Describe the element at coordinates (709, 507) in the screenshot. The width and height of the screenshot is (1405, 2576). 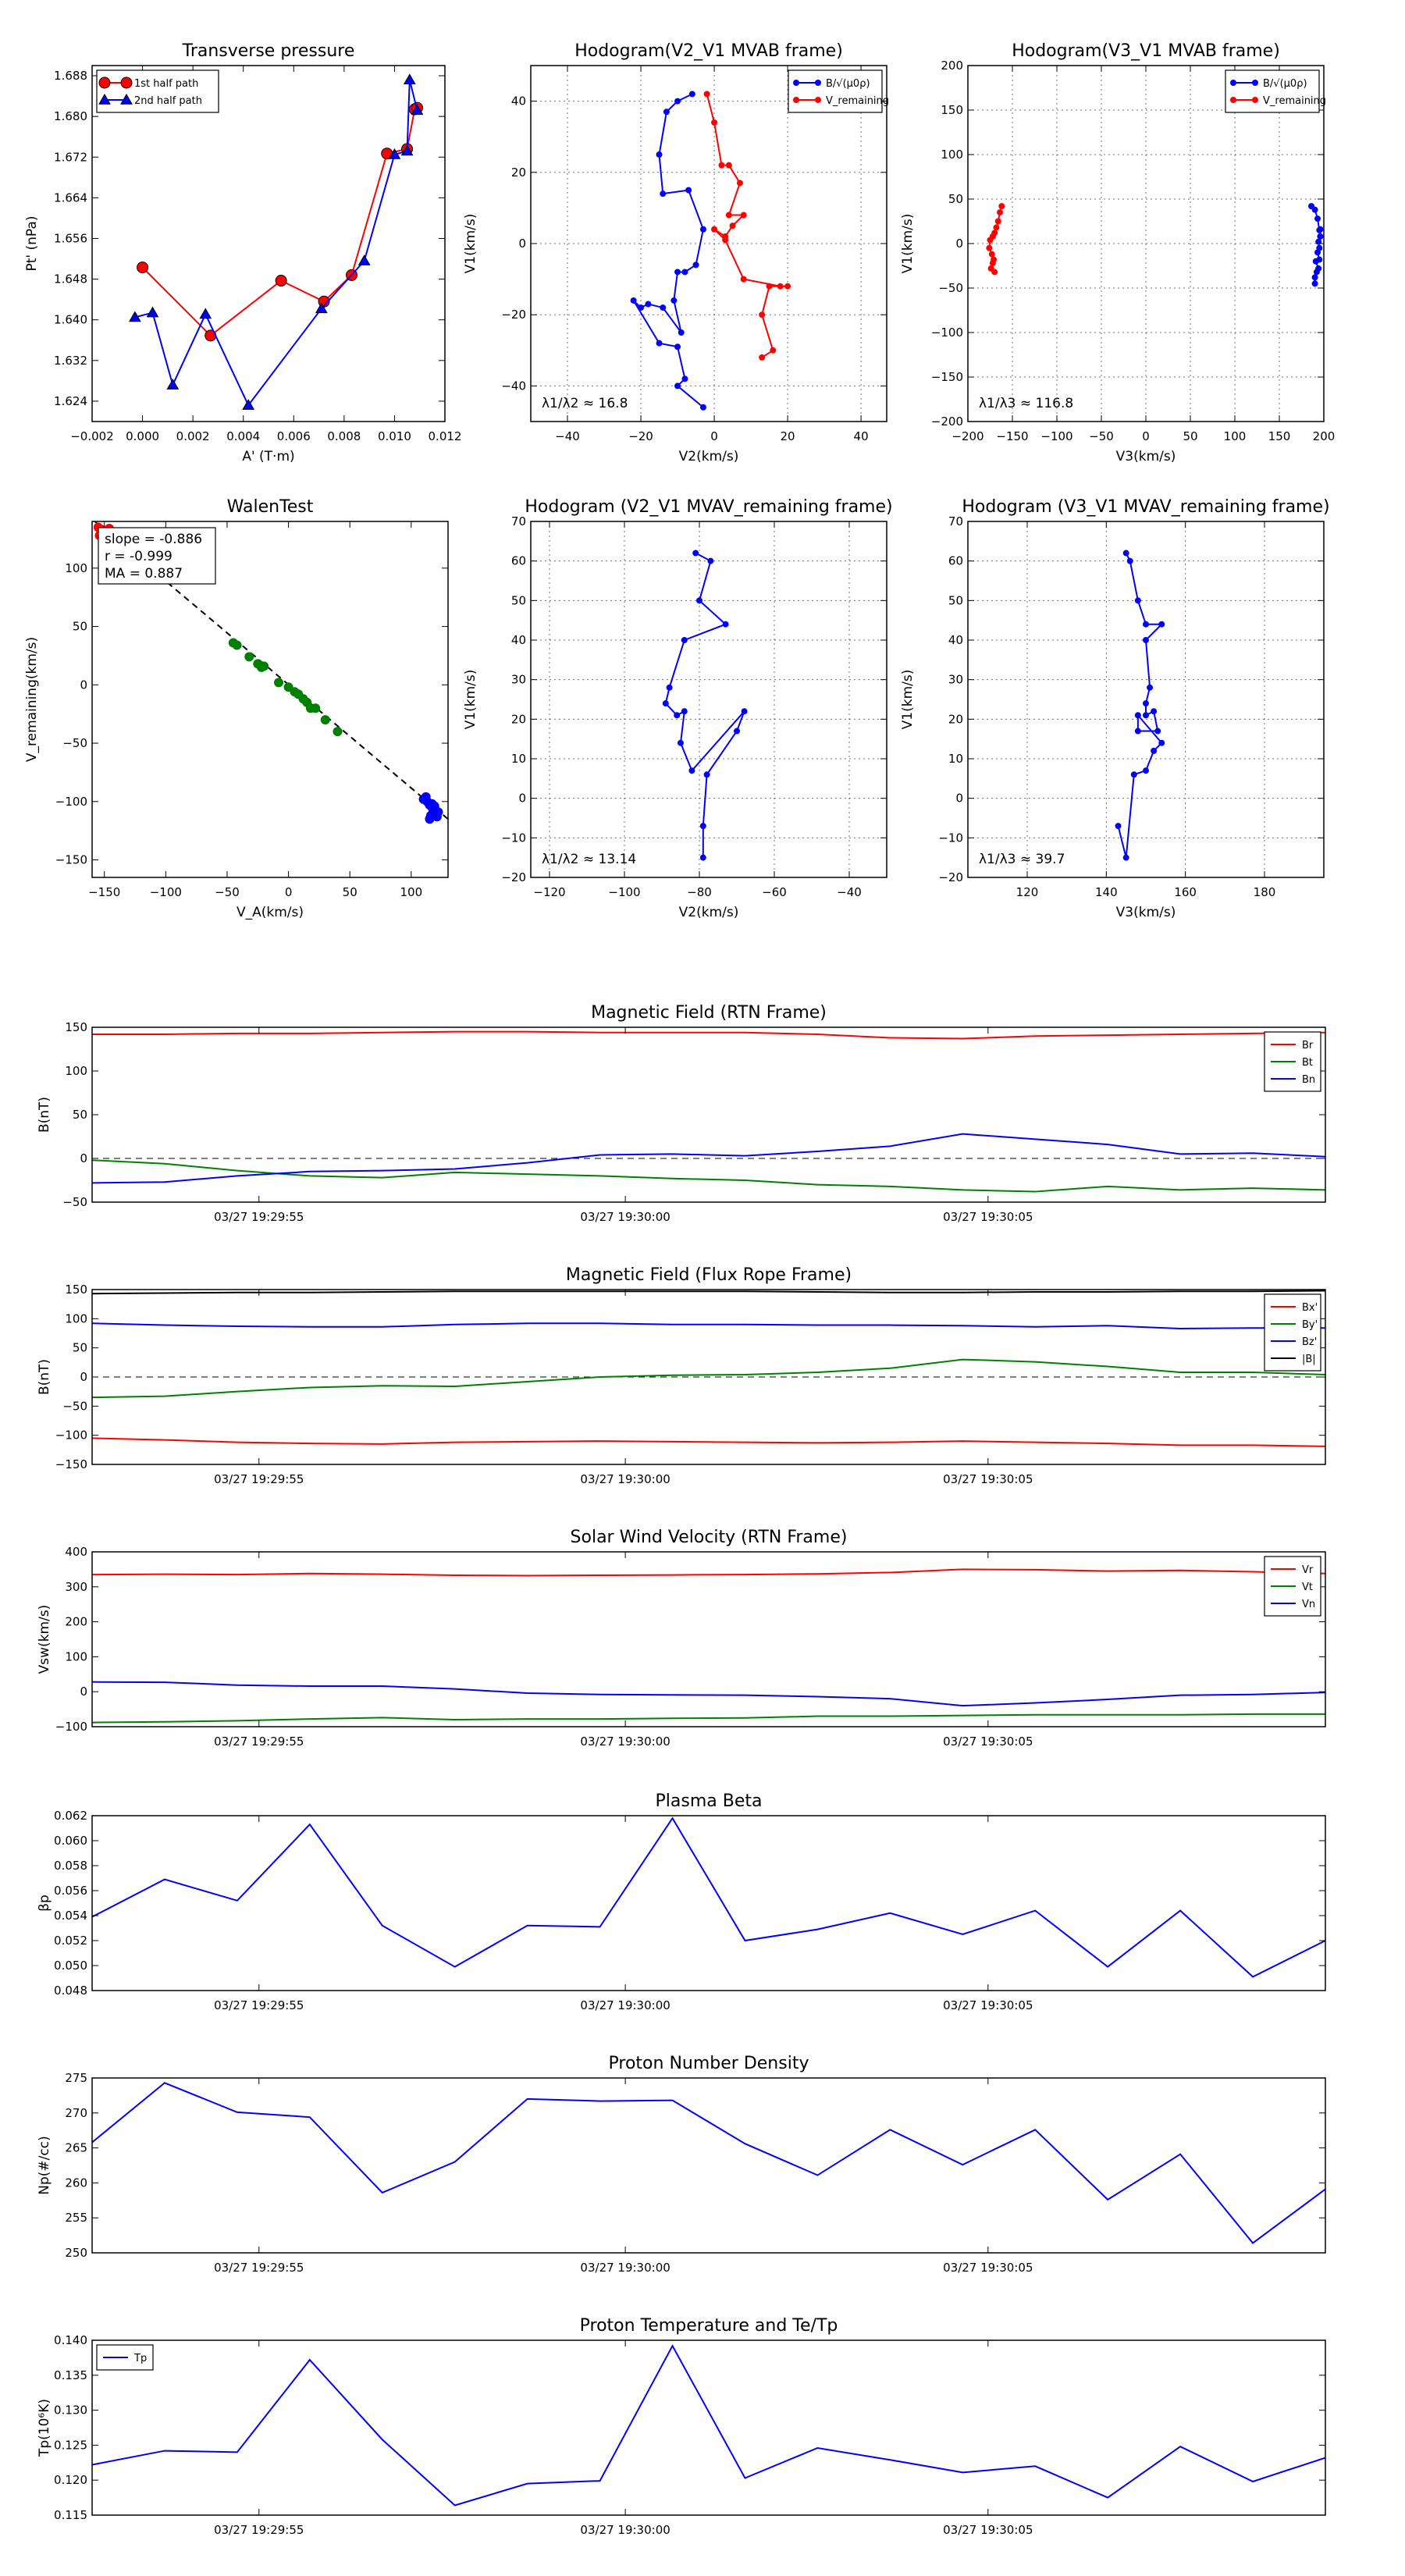
I see `chart-title: Hodogram (V2_V1 MVAV_remaining frame)` at that location.